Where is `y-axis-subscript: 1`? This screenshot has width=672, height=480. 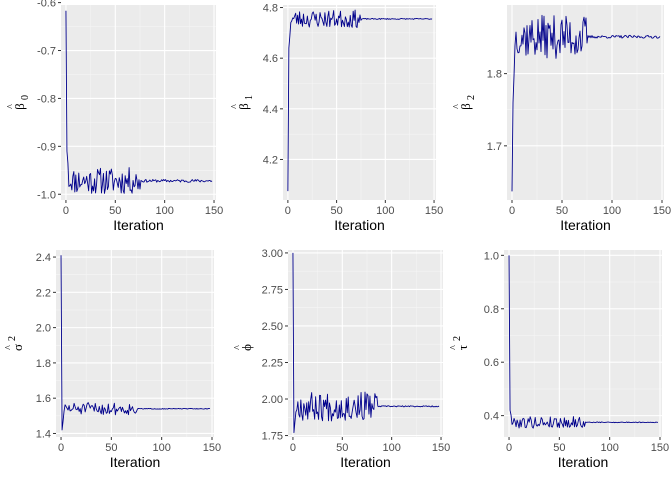 y-axis-subscript: 1 is located at coordinates (249, 97).